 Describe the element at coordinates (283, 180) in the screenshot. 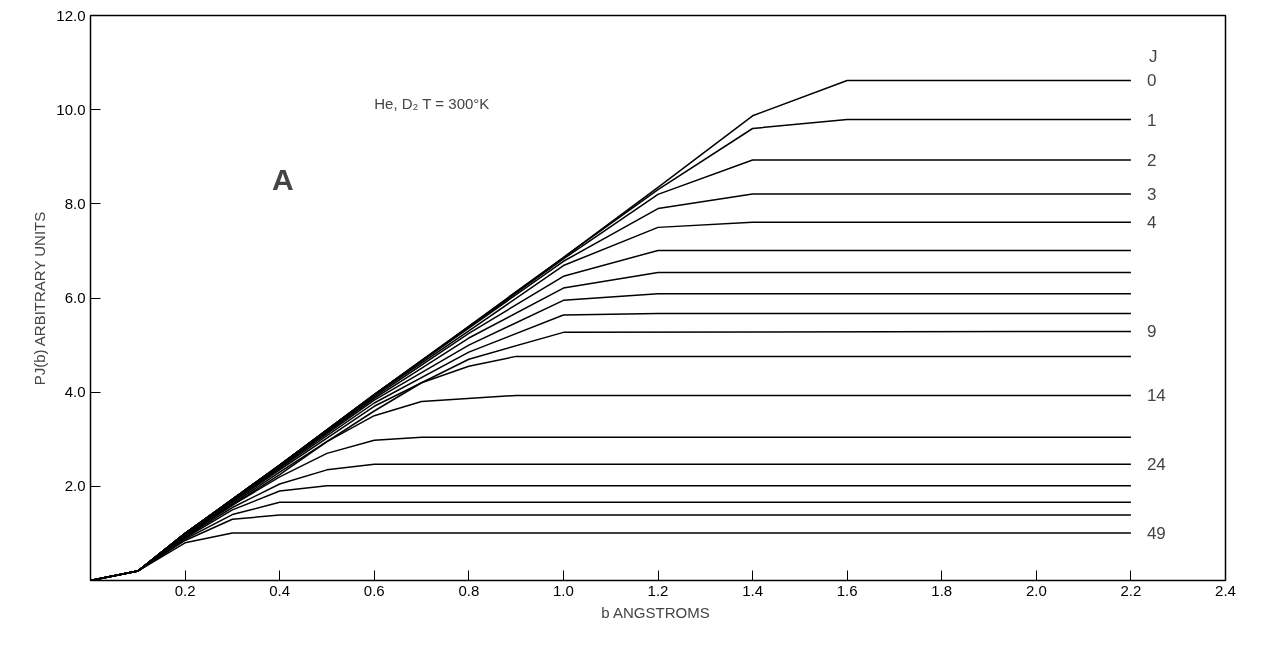

I see `annotation: A` at that location.